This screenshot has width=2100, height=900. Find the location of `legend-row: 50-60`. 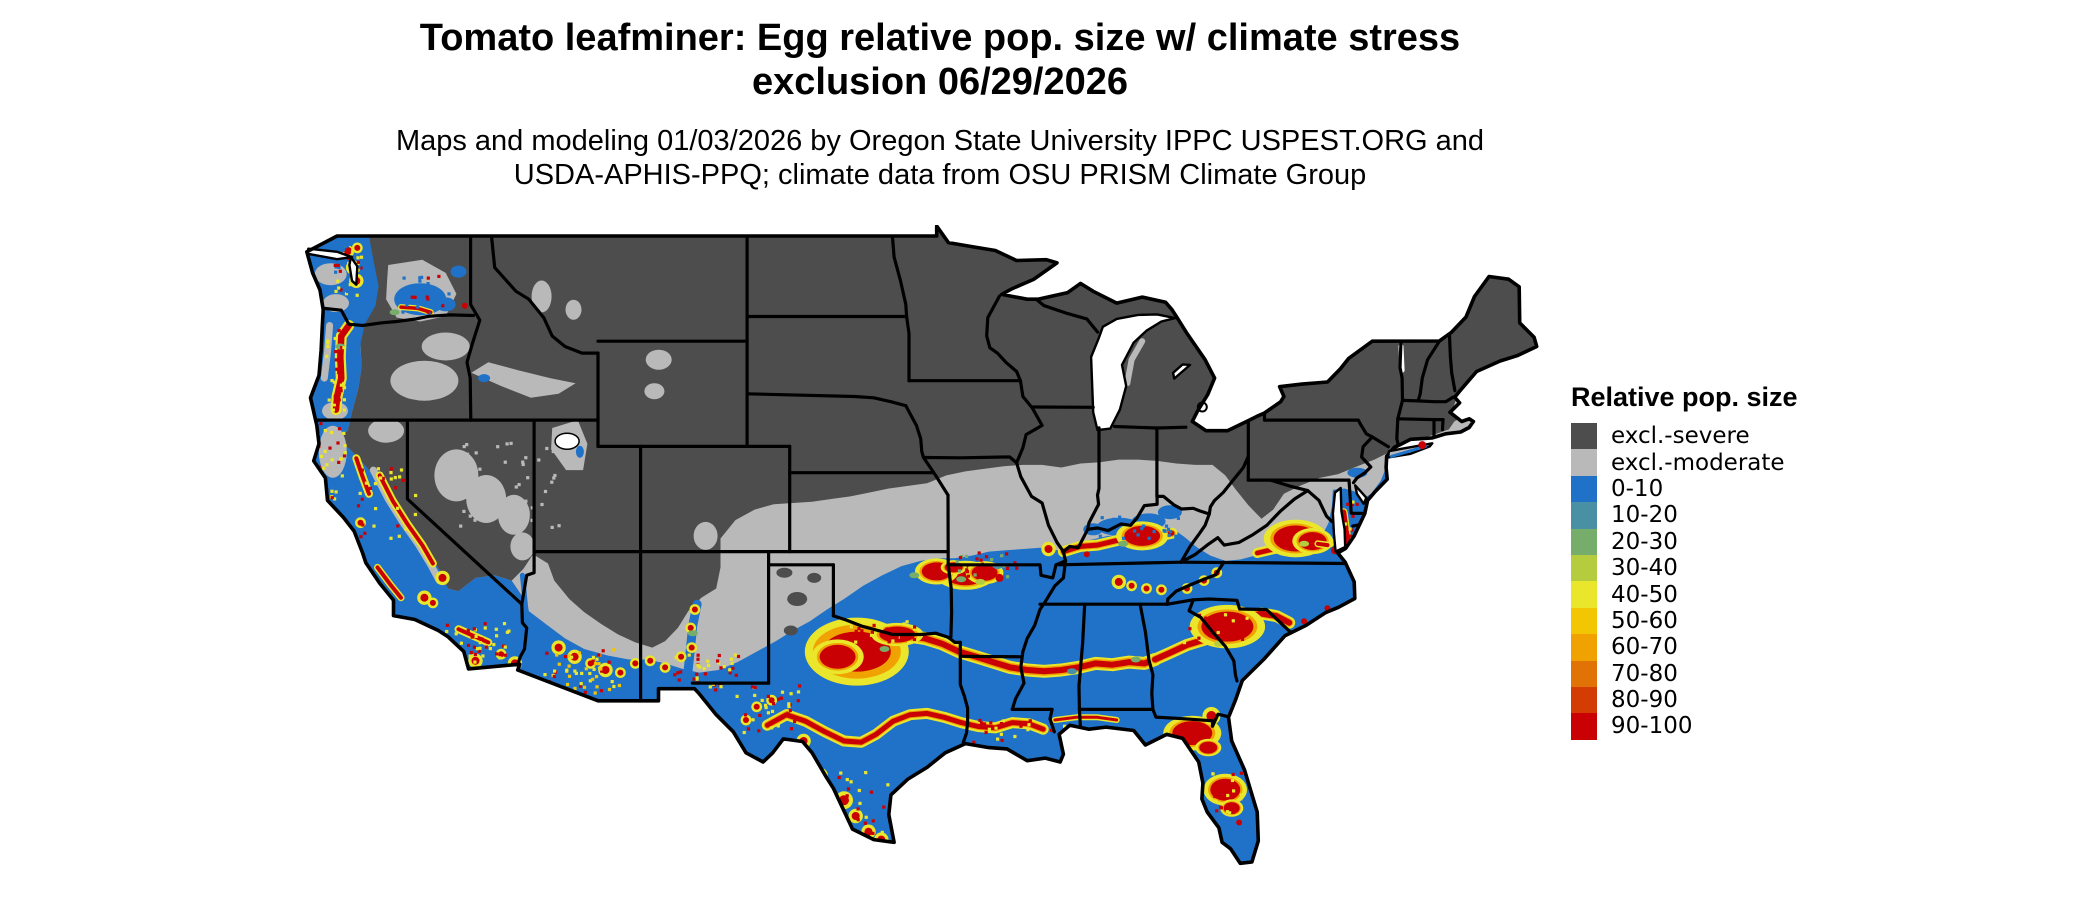

legend-row: 50-60 is located at coordinates (1721, 621).